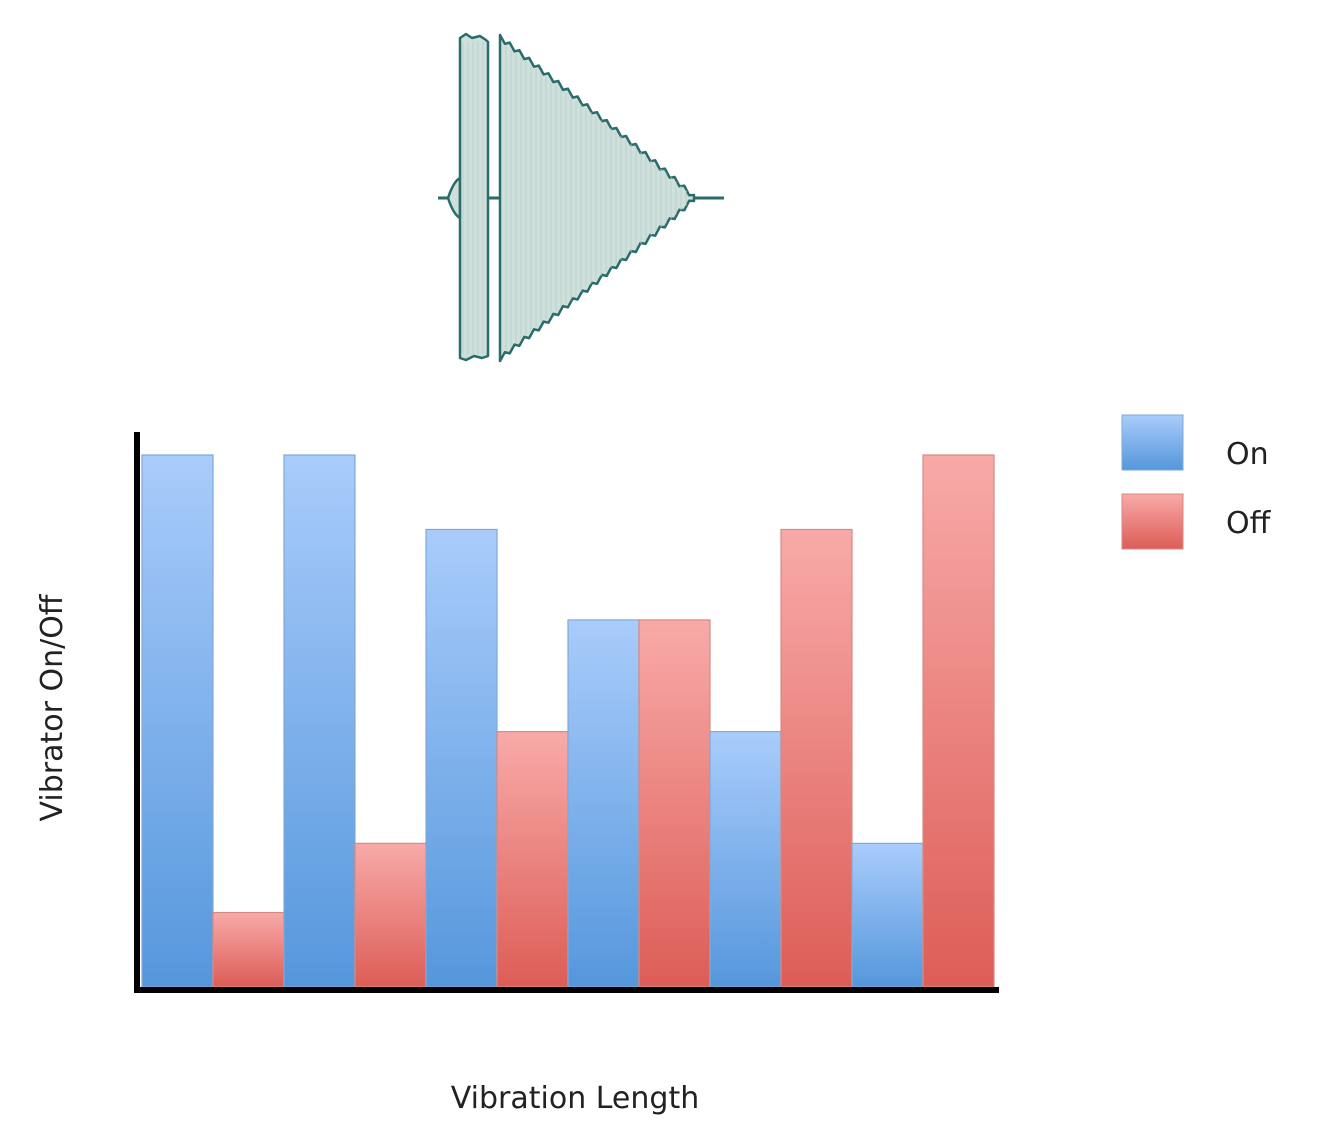  Describe the element at coordinates (1196, 482) in the screenshot. I see `legend: On Off` at that location.